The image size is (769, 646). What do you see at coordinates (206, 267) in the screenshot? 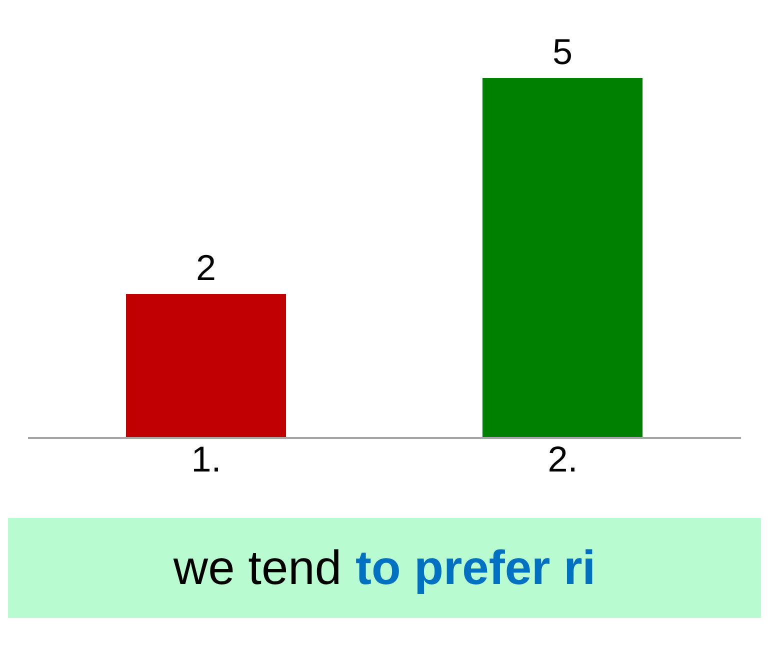
I see `data-label: 2` at bounding box center [206, 267].